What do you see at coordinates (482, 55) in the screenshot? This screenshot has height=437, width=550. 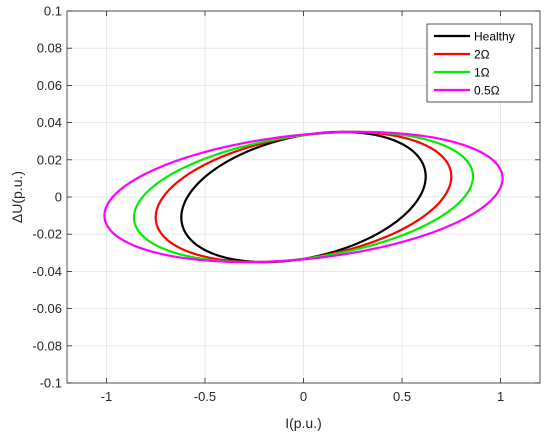 I see `legend-label: 2Ω` at bounding box center [482, 55].